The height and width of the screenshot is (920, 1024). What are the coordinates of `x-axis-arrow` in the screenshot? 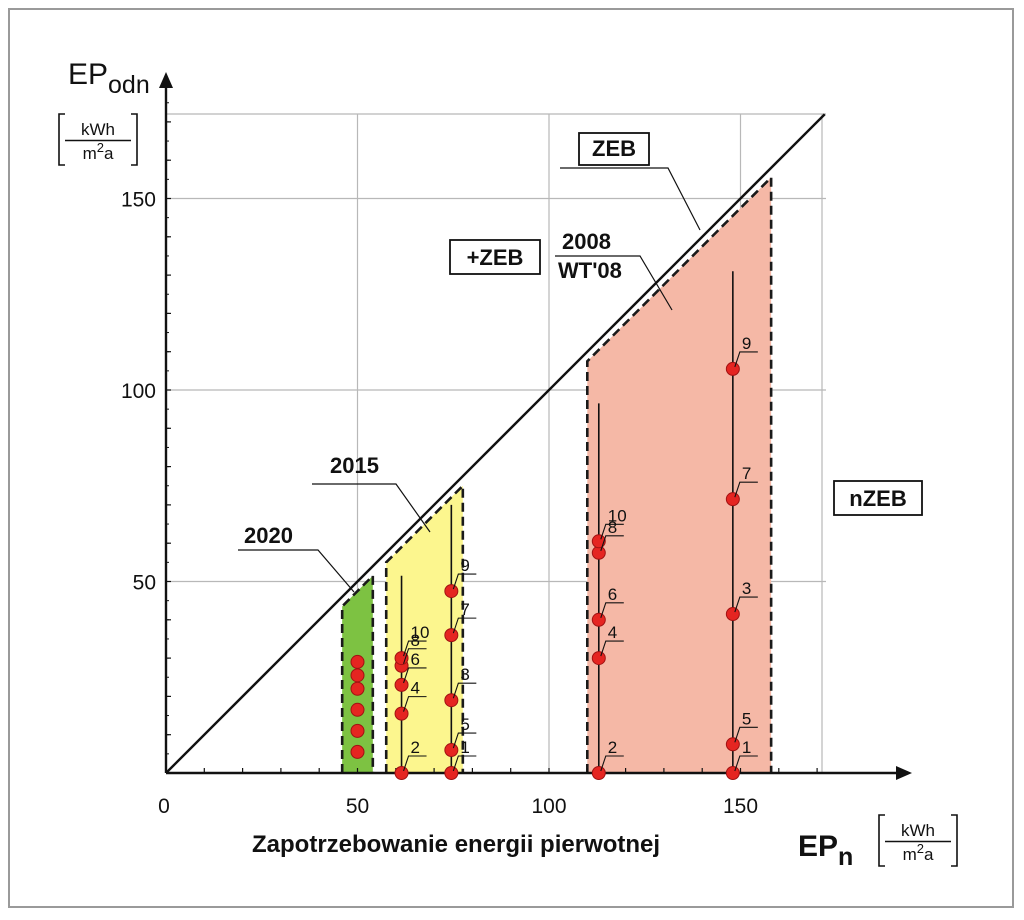 It's located at (904, 773).